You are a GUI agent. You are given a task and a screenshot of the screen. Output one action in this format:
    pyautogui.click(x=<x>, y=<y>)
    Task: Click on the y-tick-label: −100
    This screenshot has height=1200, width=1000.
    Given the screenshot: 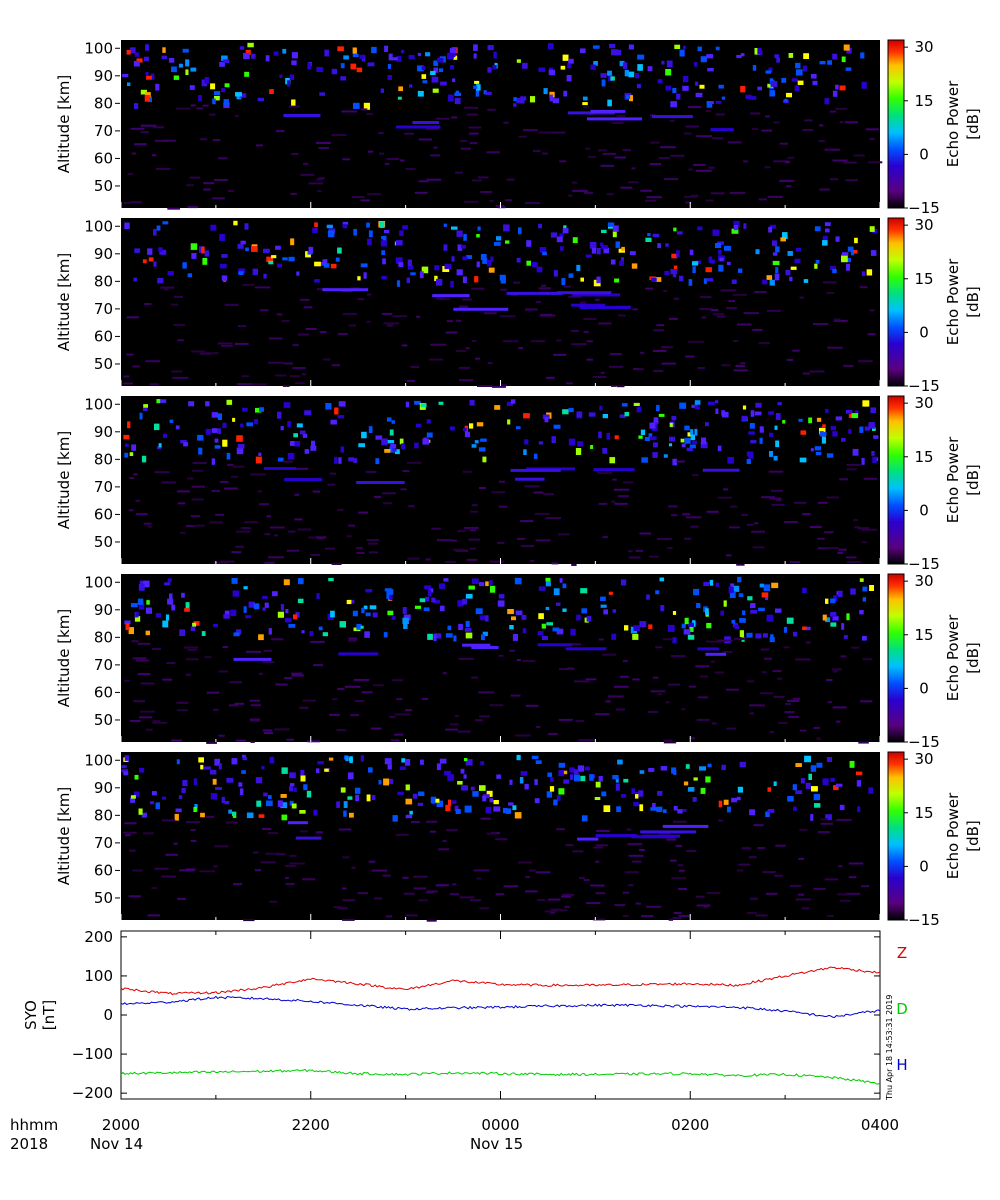 What is the action you would take?
    pyautogui.click(x=92, y=1054)
    